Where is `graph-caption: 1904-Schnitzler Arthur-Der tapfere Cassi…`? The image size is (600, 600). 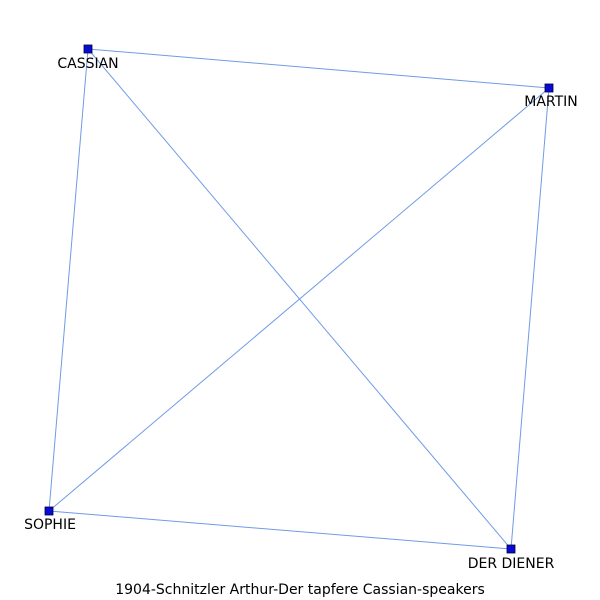 graph-caption: 1904-Schnitzler Arthur-Der tapfere Cassi… is located at coordinates (300, 590).